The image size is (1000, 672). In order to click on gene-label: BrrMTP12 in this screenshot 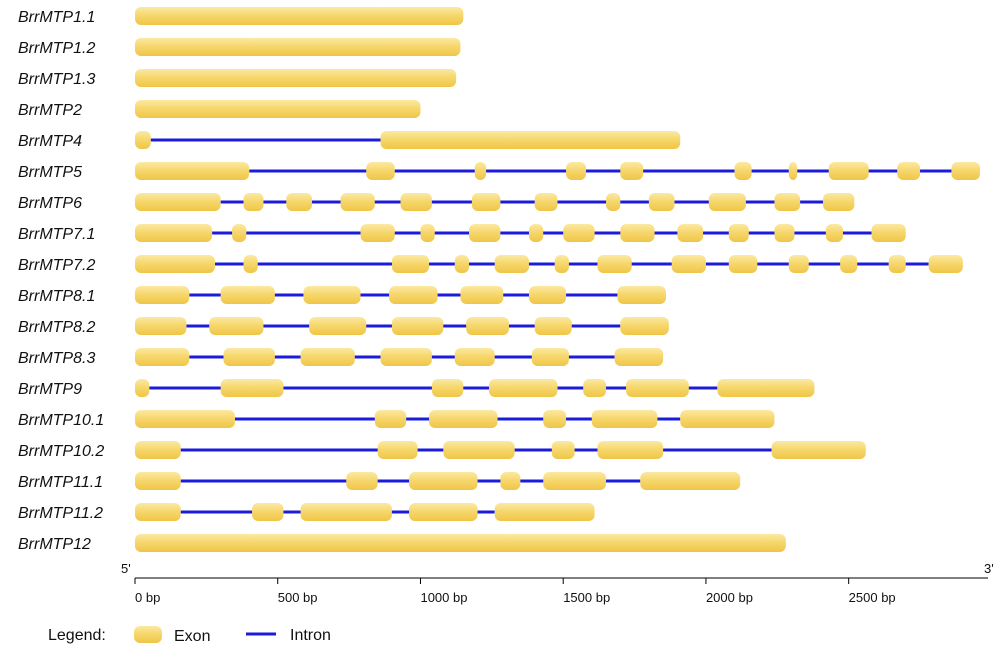, I will do `click(54, 544)`.